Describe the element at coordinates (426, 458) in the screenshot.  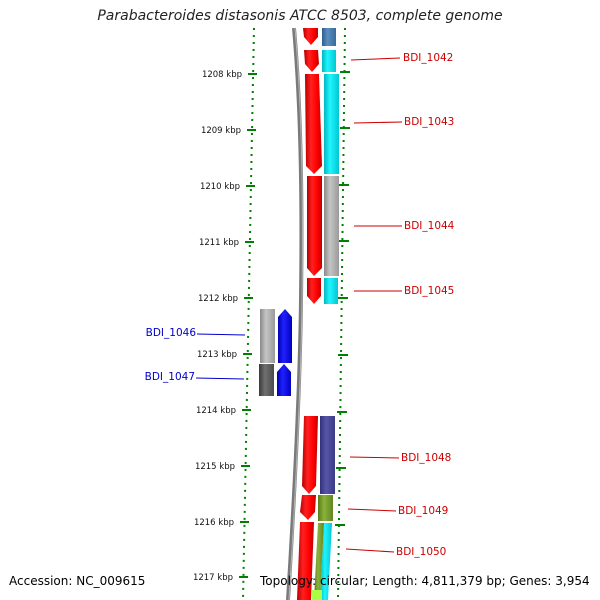
I see `gene-label-bdi-1048: BDI_1048` at that location.